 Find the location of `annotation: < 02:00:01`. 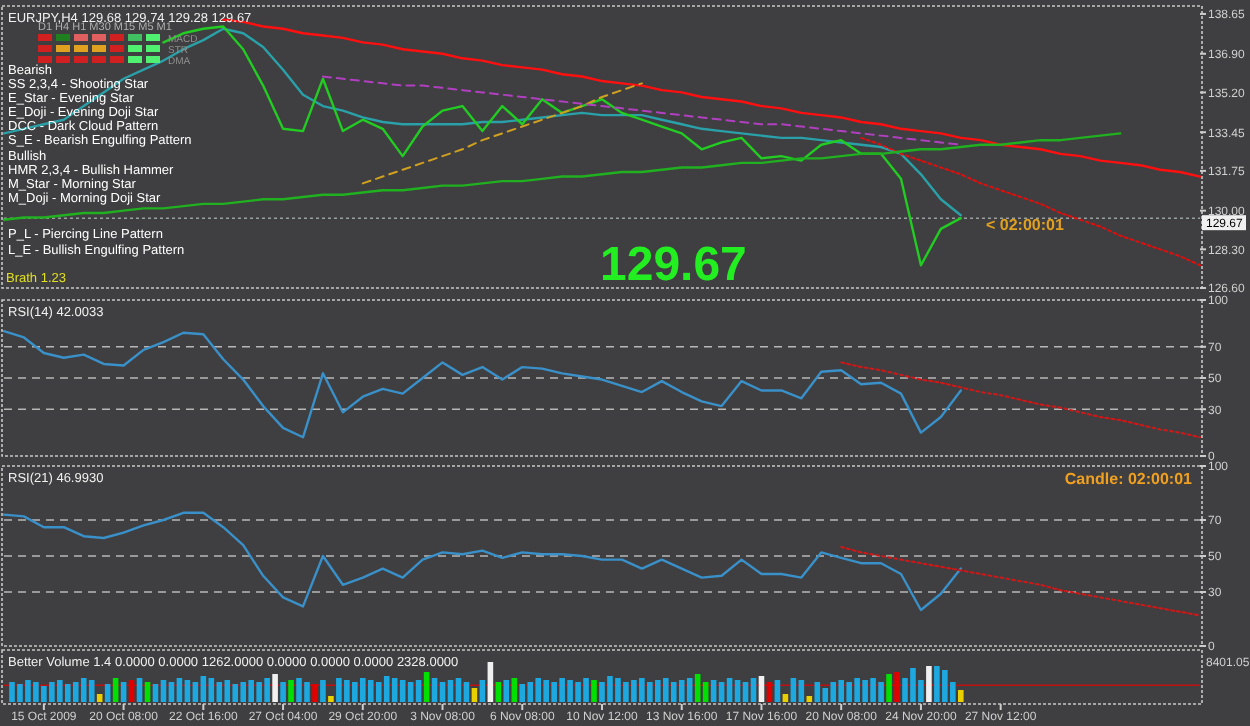

annotation: < 02:00:01 is located at coordinates (1025, 225).